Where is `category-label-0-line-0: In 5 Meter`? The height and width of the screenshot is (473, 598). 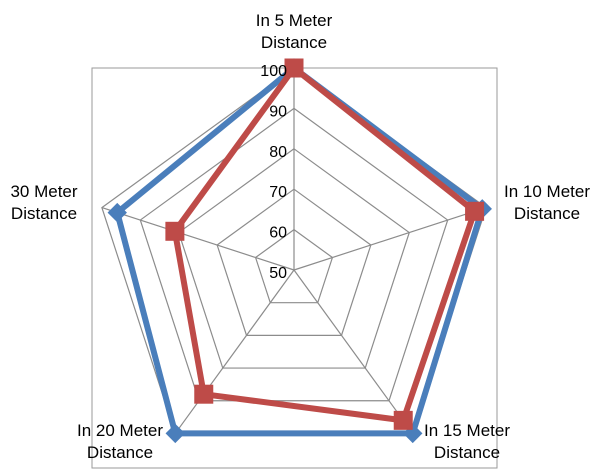 category-label-0-line-0: In 5 Meter is located at coordinates (294, 20).